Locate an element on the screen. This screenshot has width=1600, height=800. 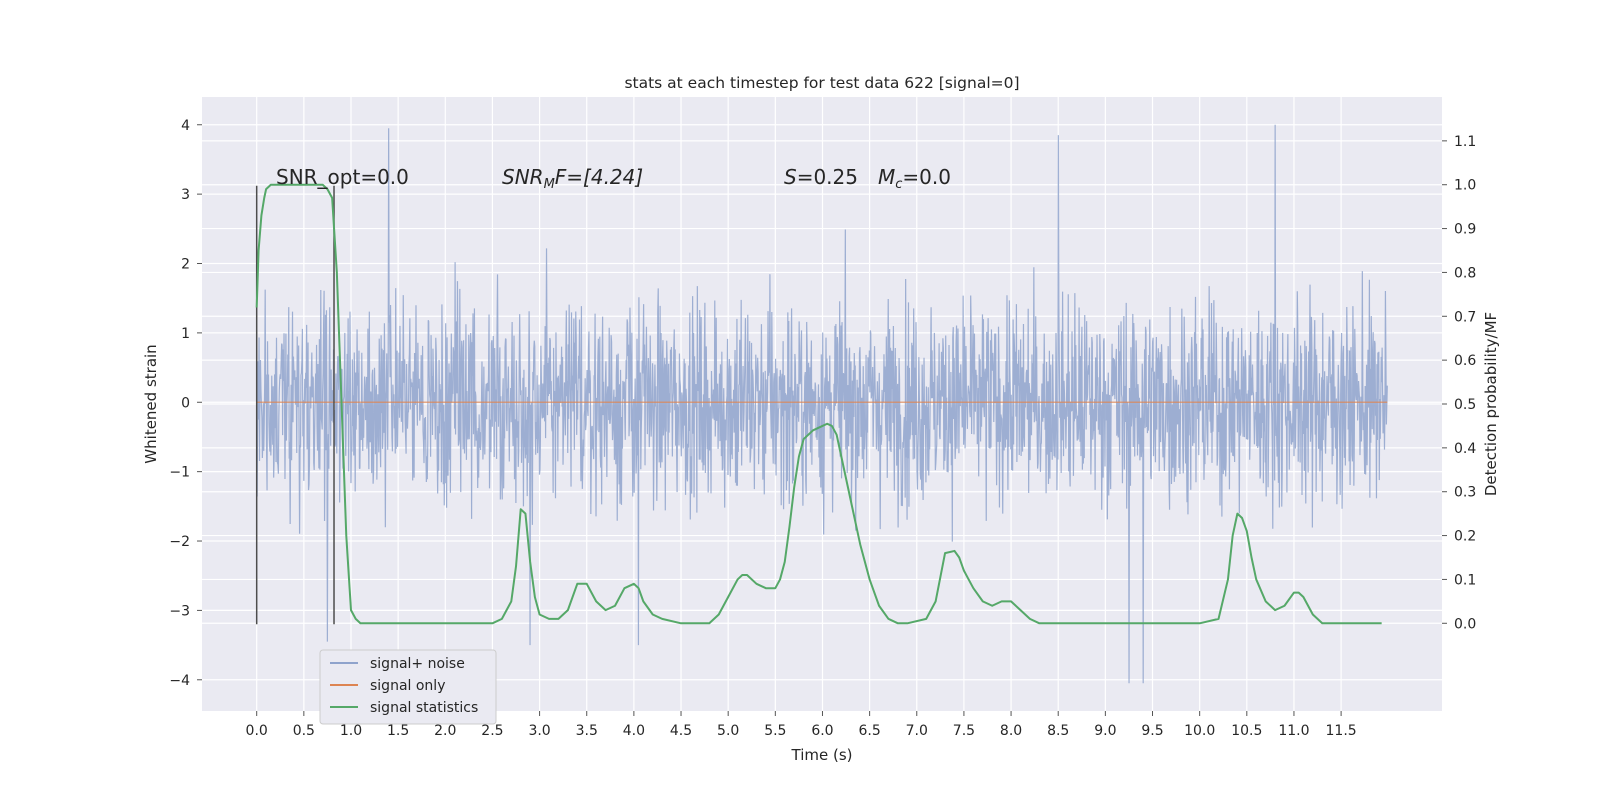
x-tick-label: 8.0 is located at coordinates (1011, 731).